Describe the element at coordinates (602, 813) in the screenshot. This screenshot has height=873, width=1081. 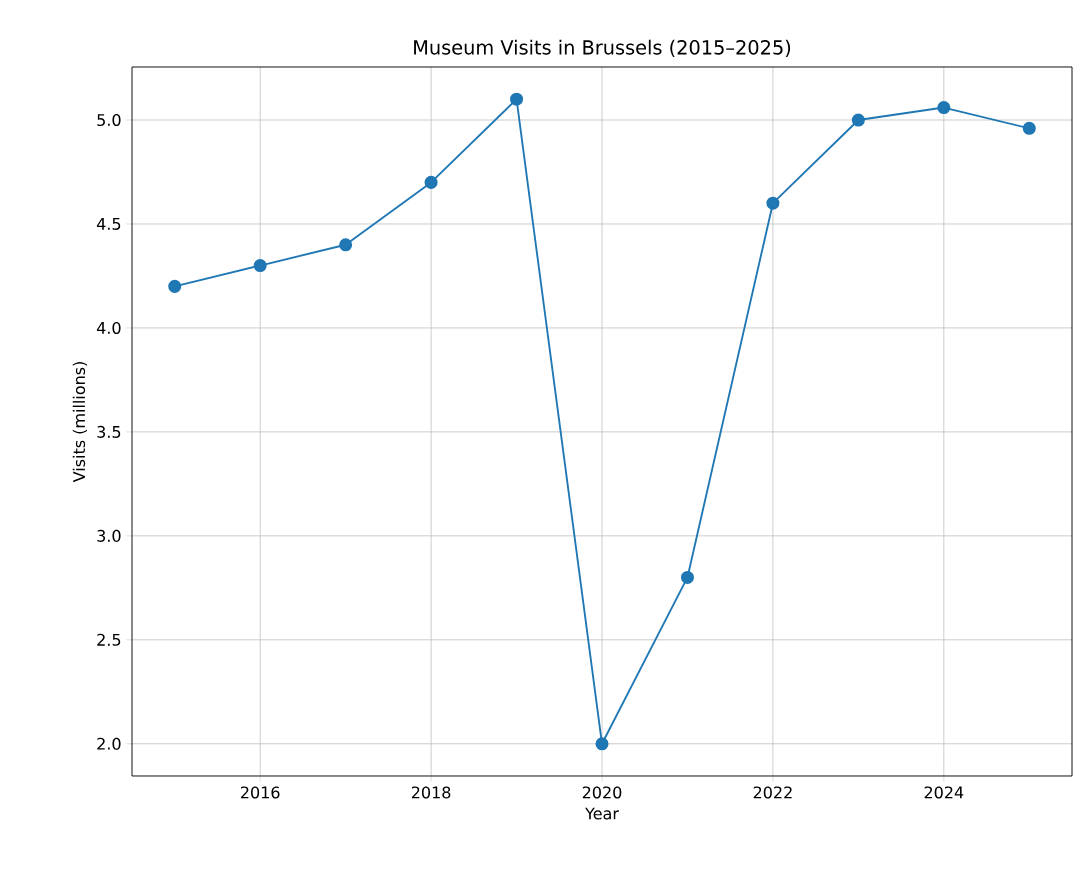
I see `x-axis-title: Year` at that location.